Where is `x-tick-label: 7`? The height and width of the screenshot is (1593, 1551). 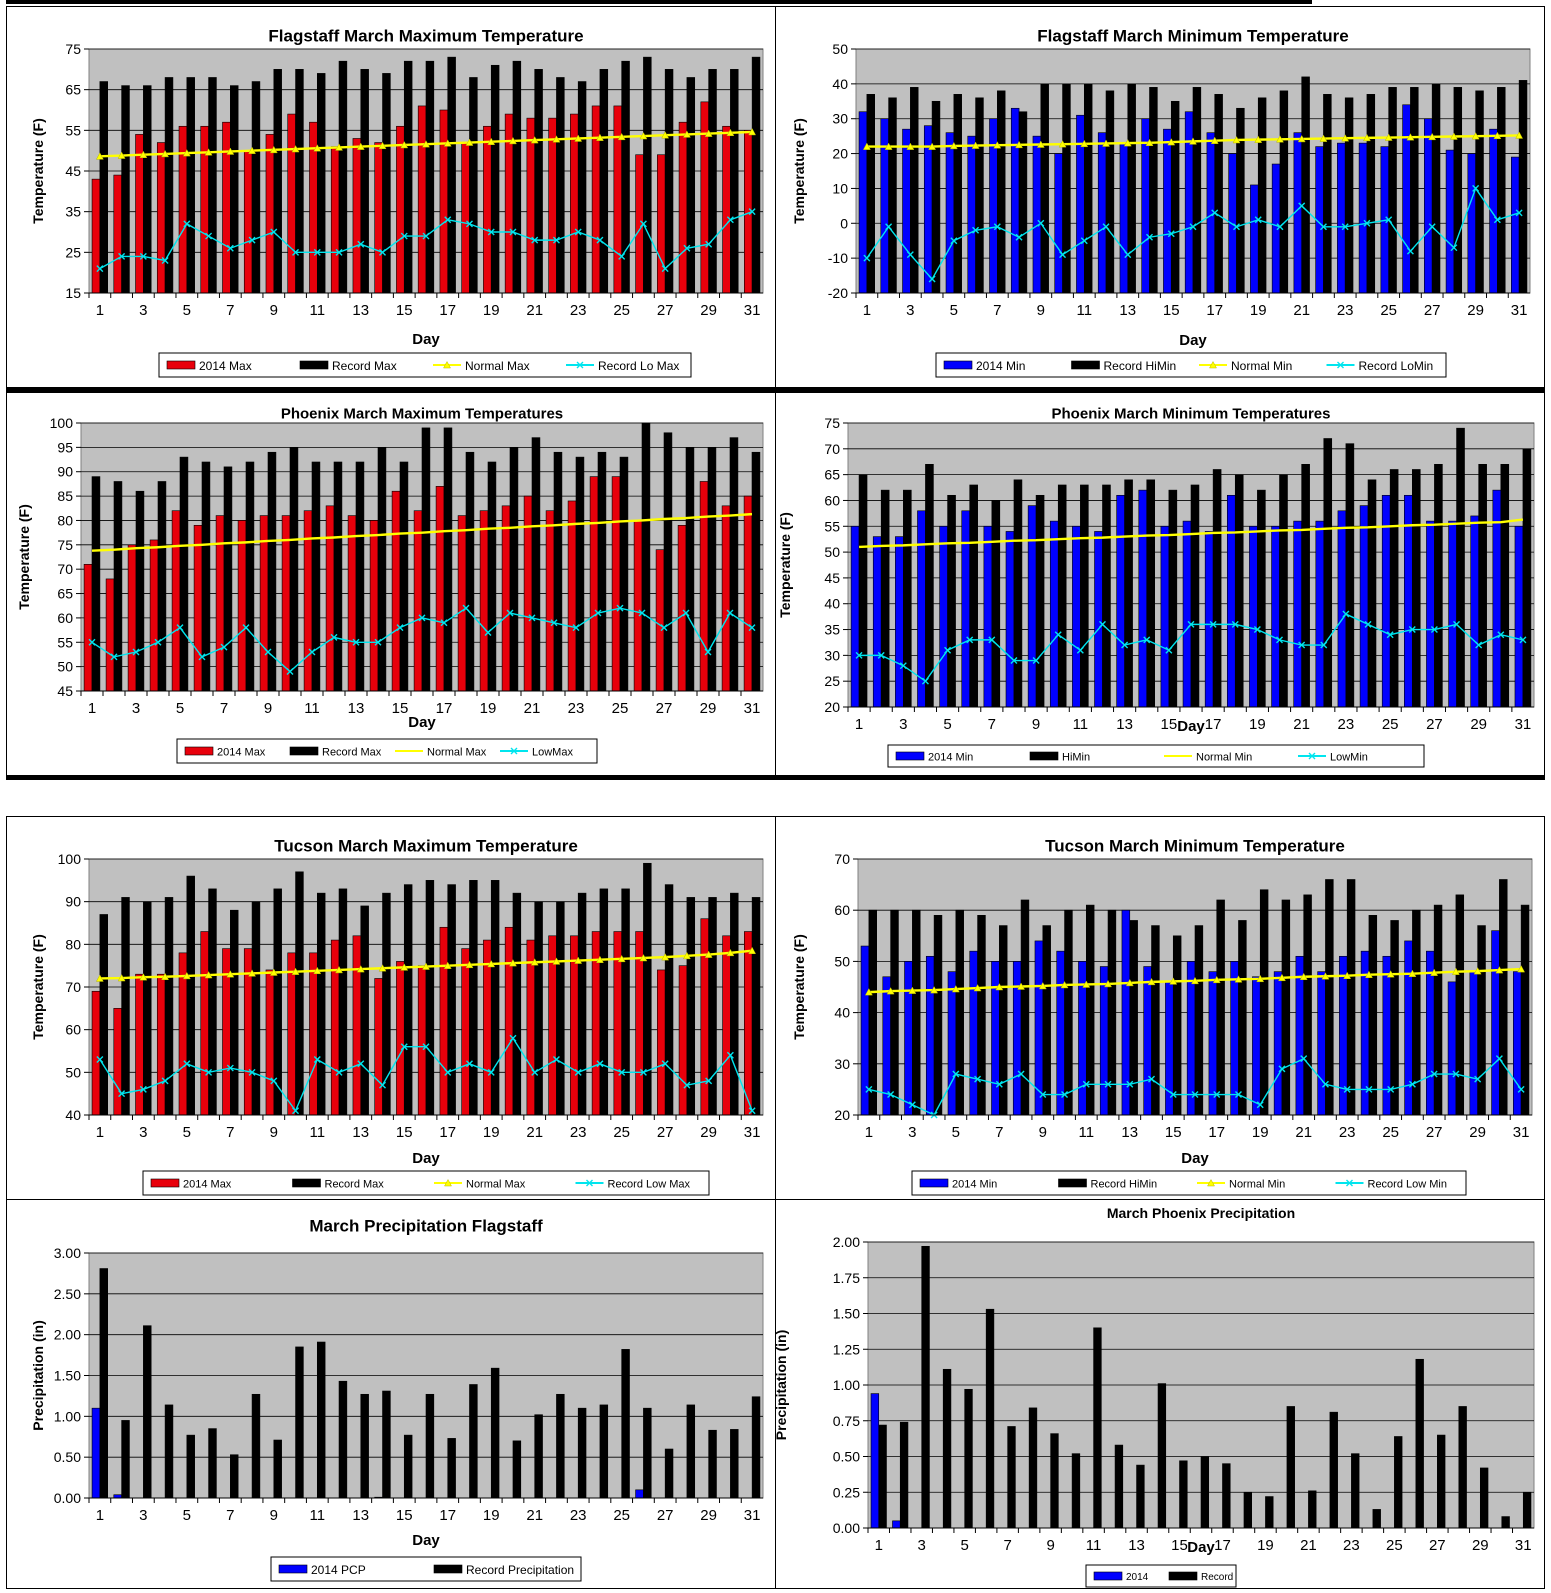 x-tick-label: 7 is located at coordinates (230, 310).